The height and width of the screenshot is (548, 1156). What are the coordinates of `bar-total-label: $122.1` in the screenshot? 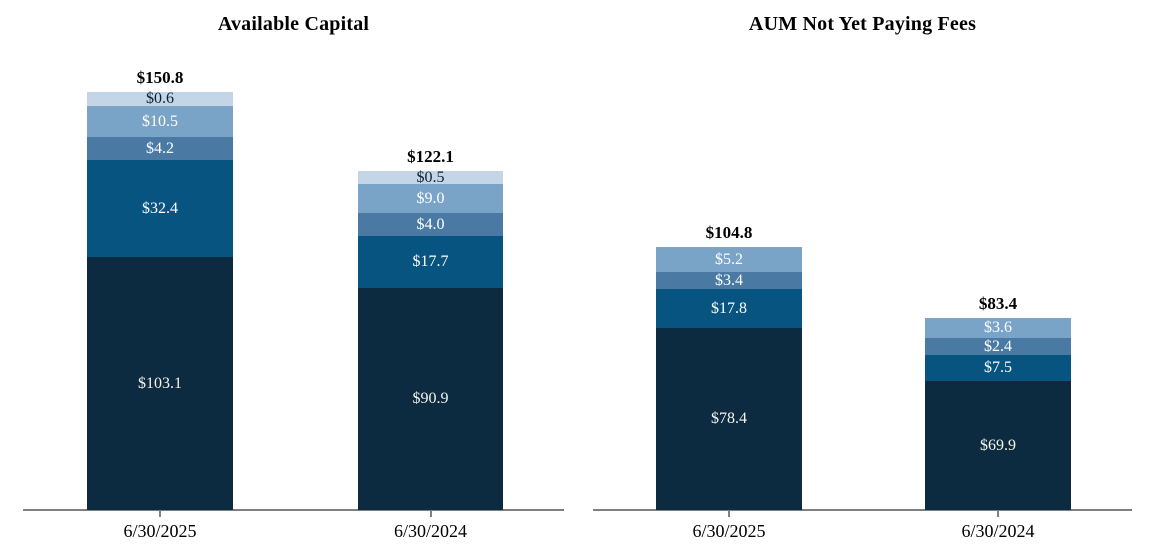 It's located at (430, 156).